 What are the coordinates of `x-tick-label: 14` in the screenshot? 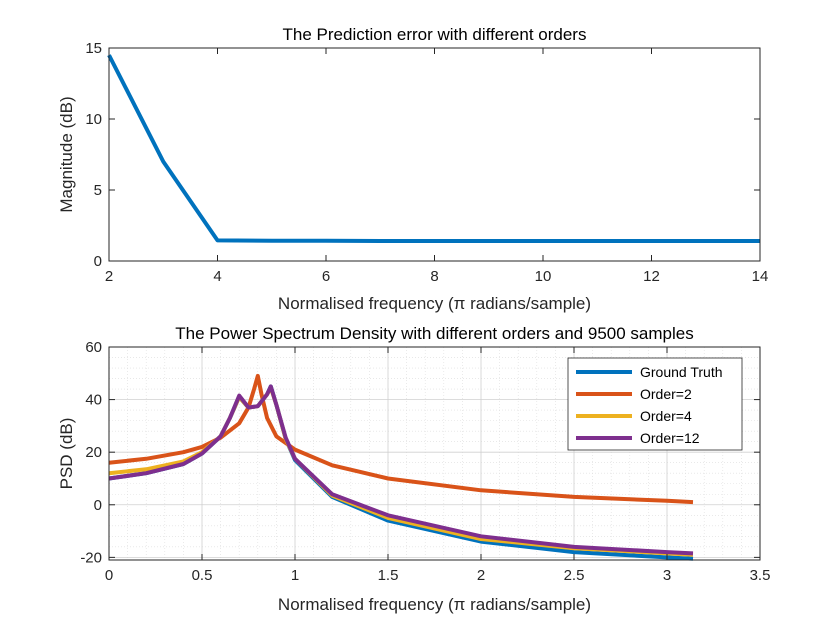 It's located at (760, 276).